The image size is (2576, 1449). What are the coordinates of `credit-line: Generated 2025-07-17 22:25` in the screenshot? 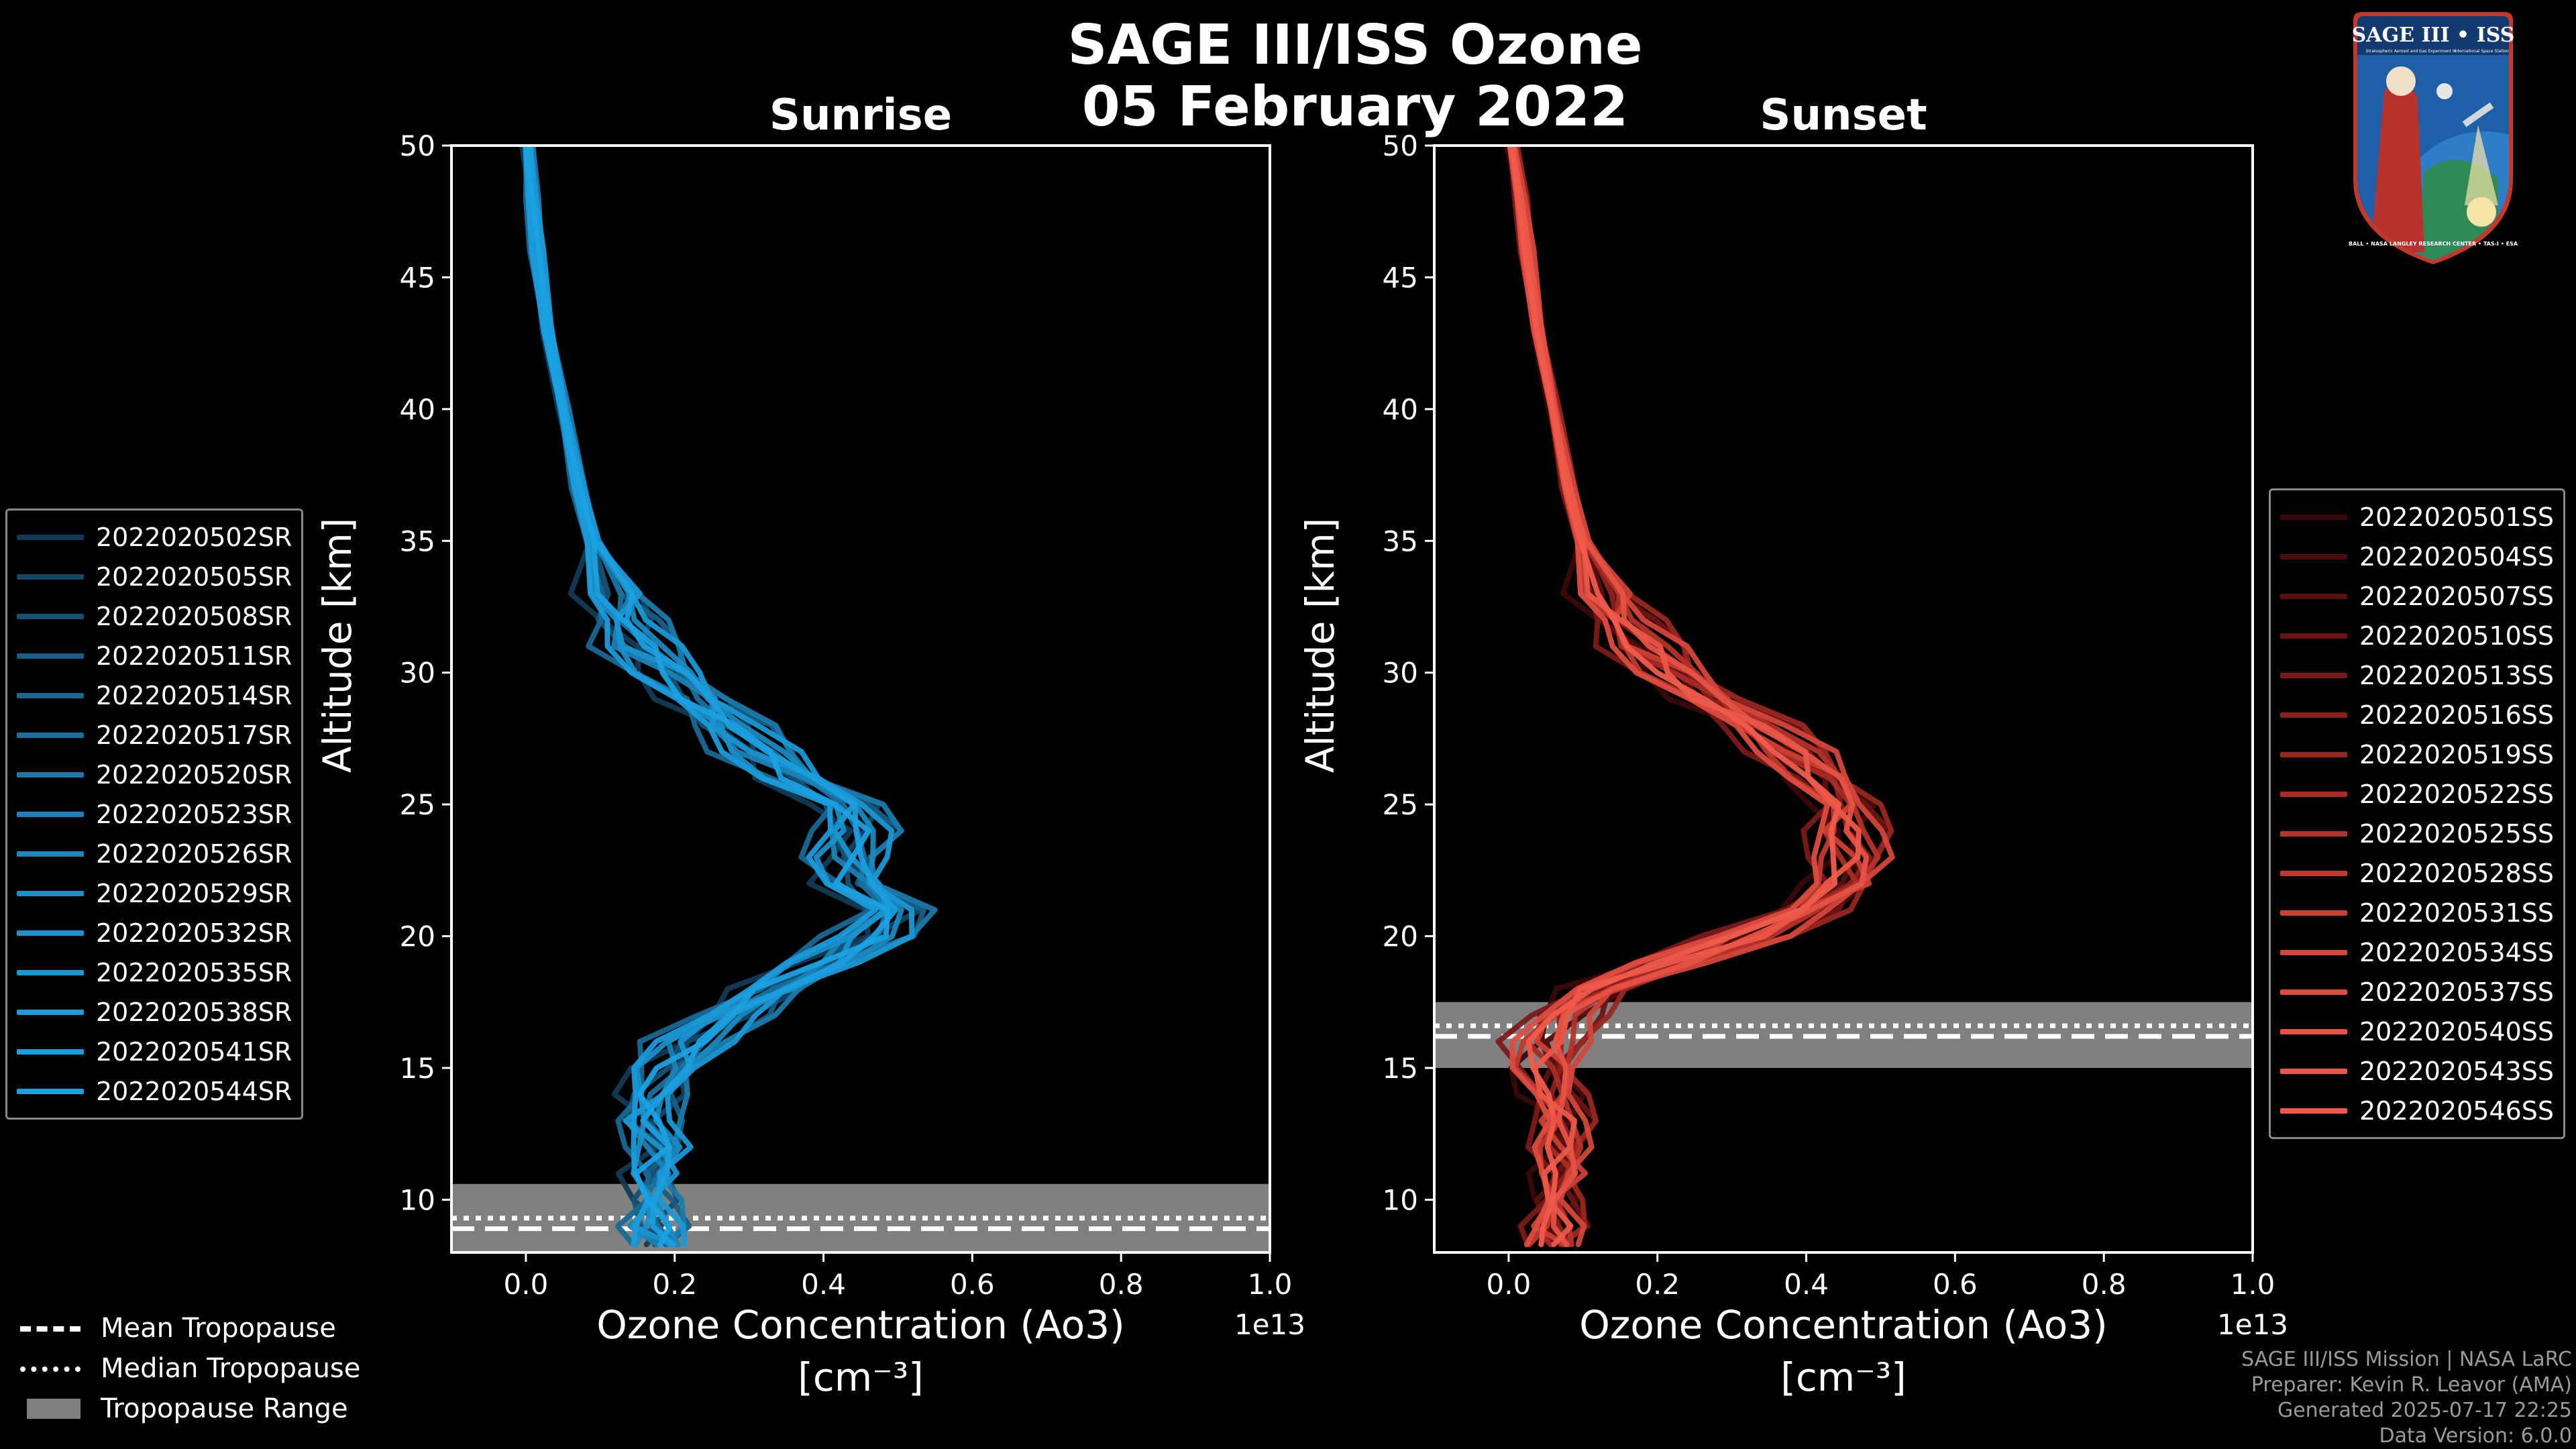 It's located at (2424, 1410).